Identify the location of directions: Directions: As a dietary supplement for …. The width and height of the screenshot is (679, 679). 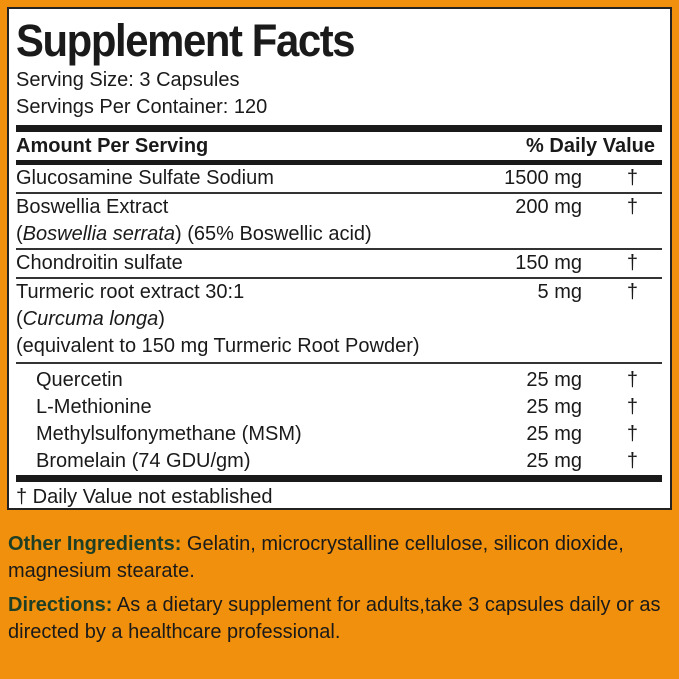
(334, 618).